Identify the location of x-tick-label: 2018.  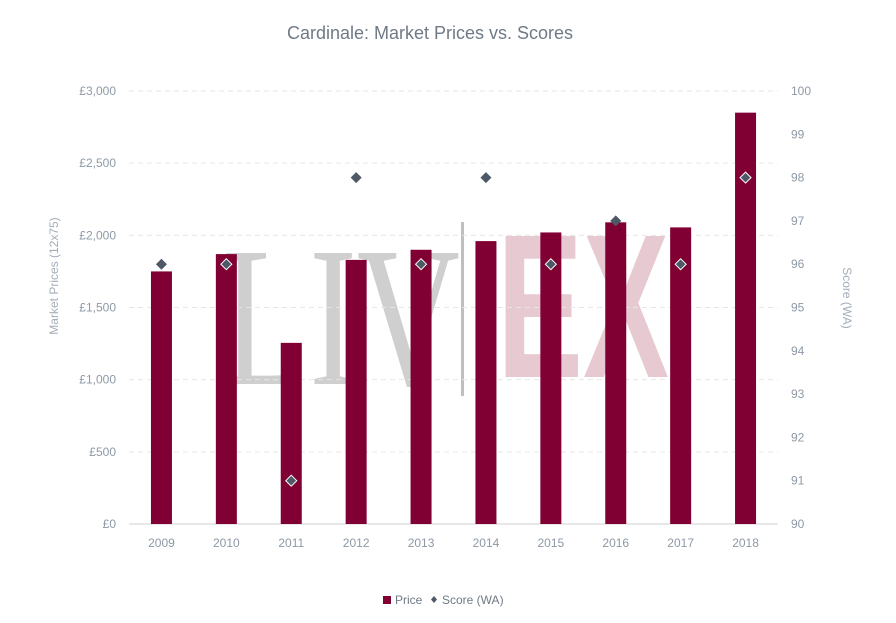
(745, 543).